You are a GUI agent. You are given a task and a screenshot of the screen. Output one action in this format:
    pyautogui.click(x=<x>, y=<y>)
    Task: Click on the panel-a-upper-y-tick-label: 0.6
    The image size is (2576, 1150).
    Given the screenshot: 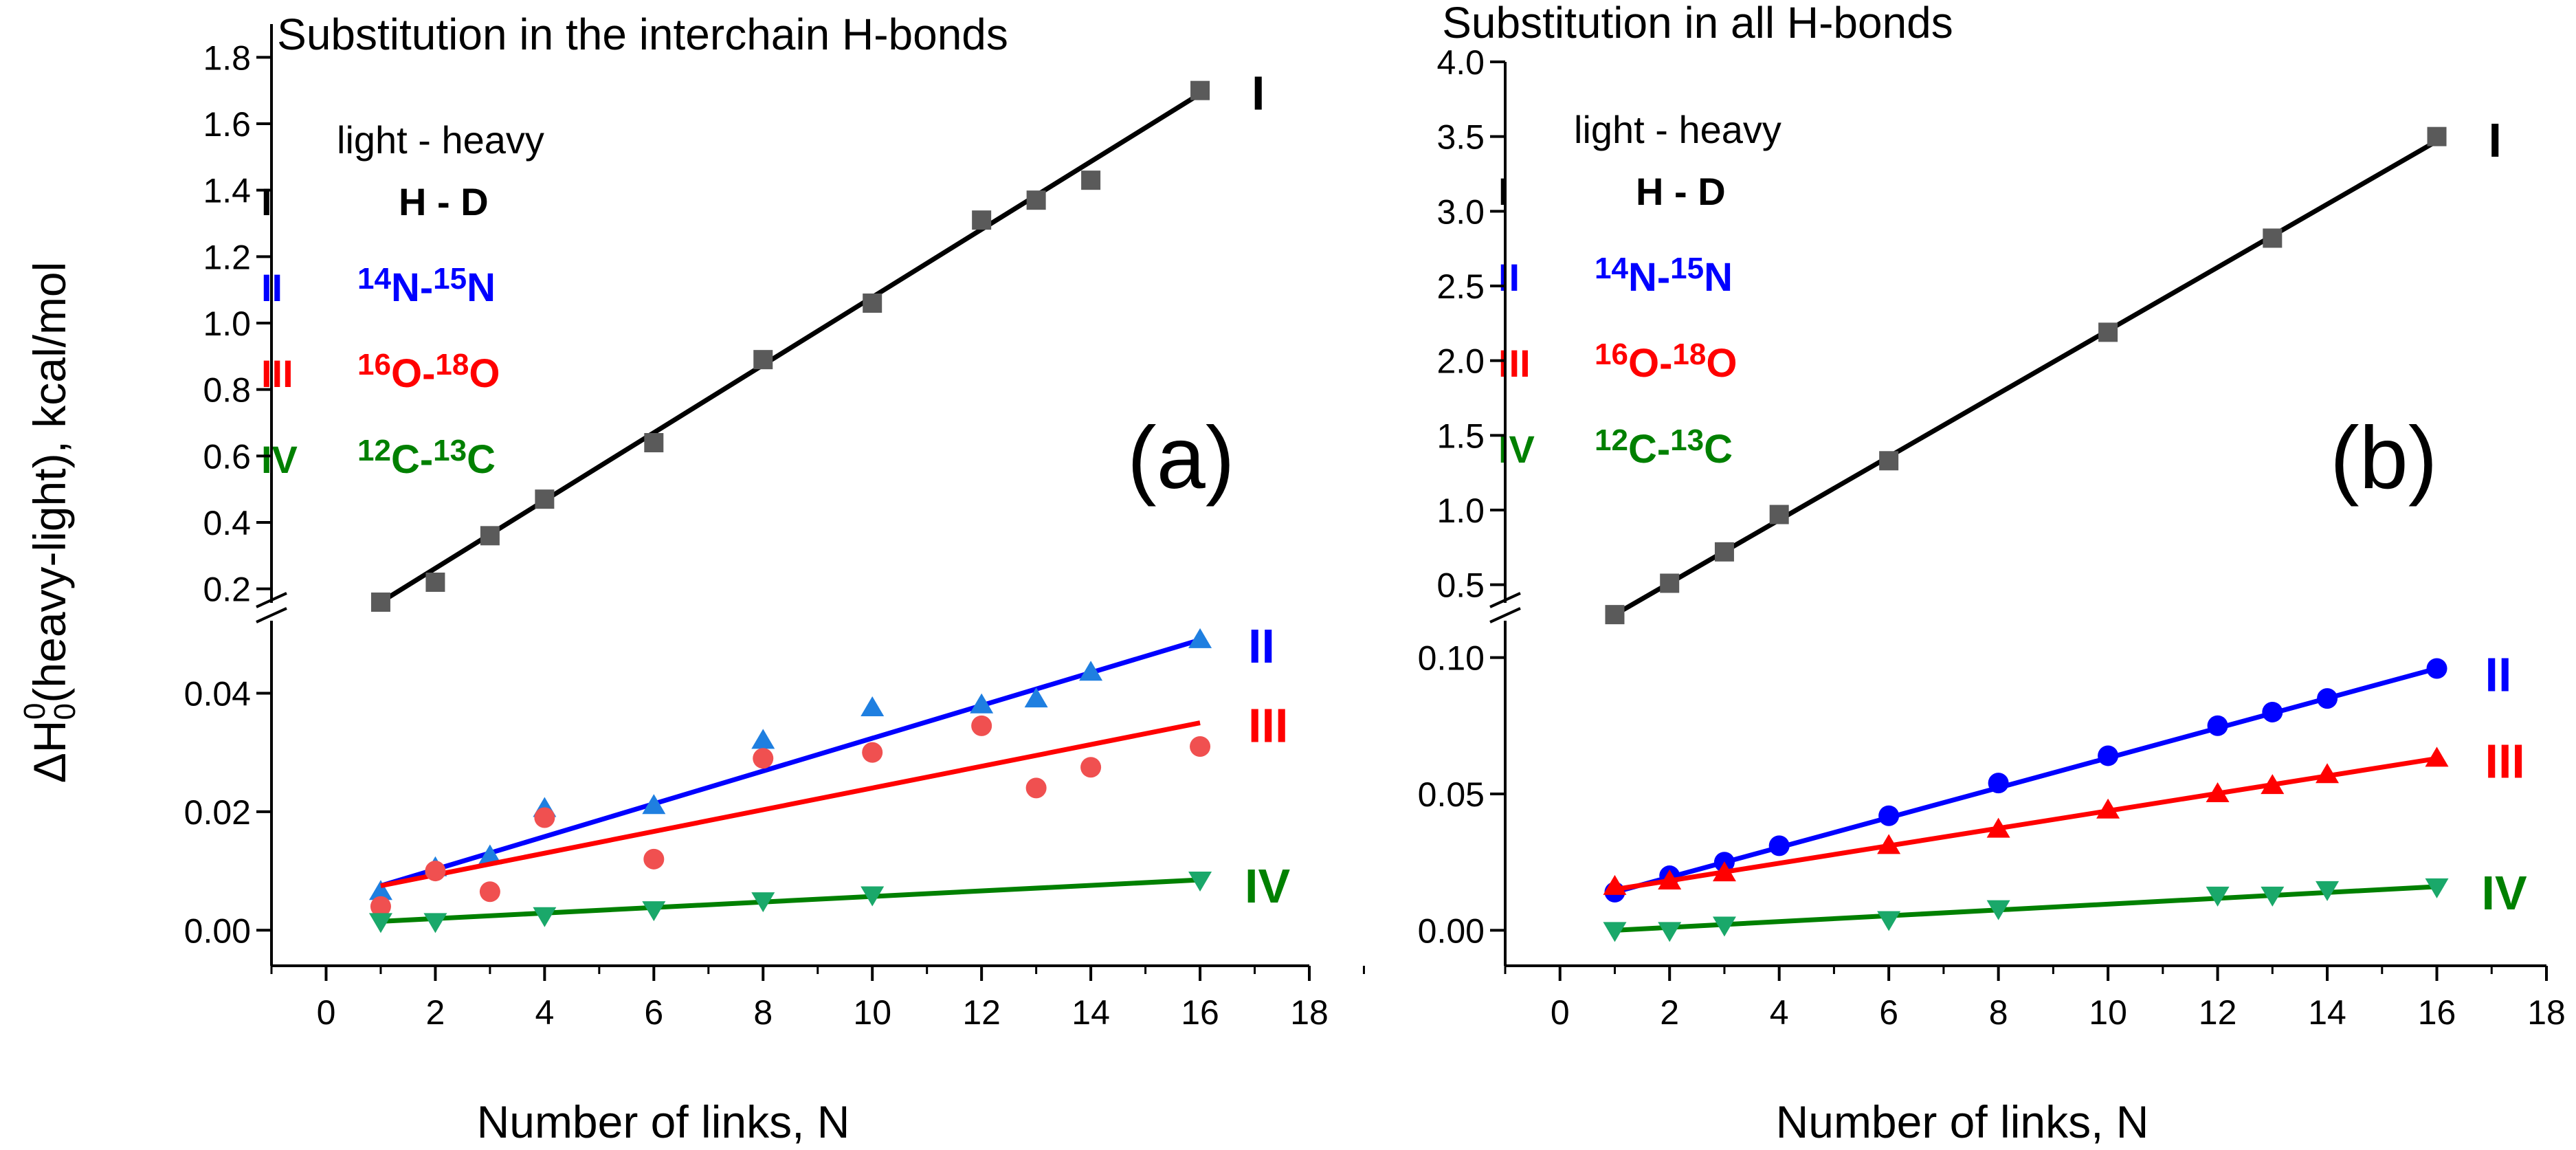 What is the action you would take?
    pyautogui.click(x=227, y=457)
    